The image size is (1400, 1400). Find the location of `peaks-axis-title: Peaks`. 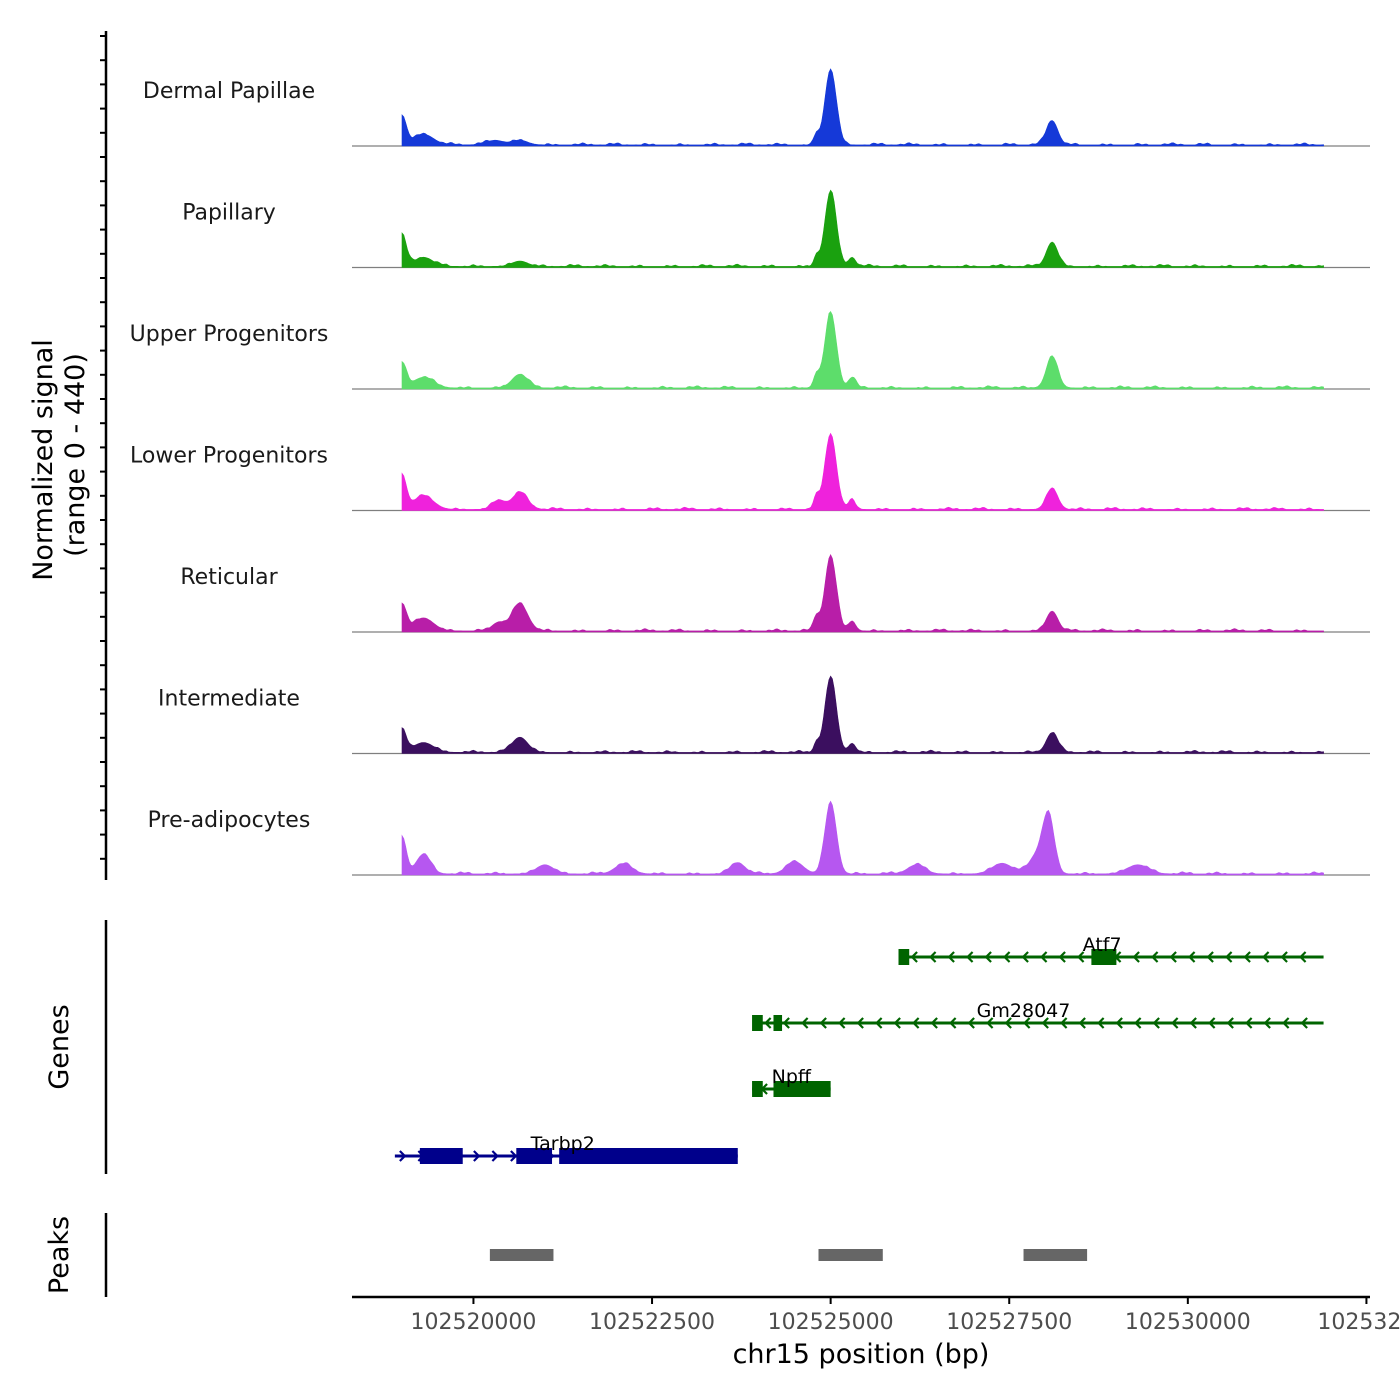

peaks-axis-title: Peaks is located at coordinates (59, 1255).